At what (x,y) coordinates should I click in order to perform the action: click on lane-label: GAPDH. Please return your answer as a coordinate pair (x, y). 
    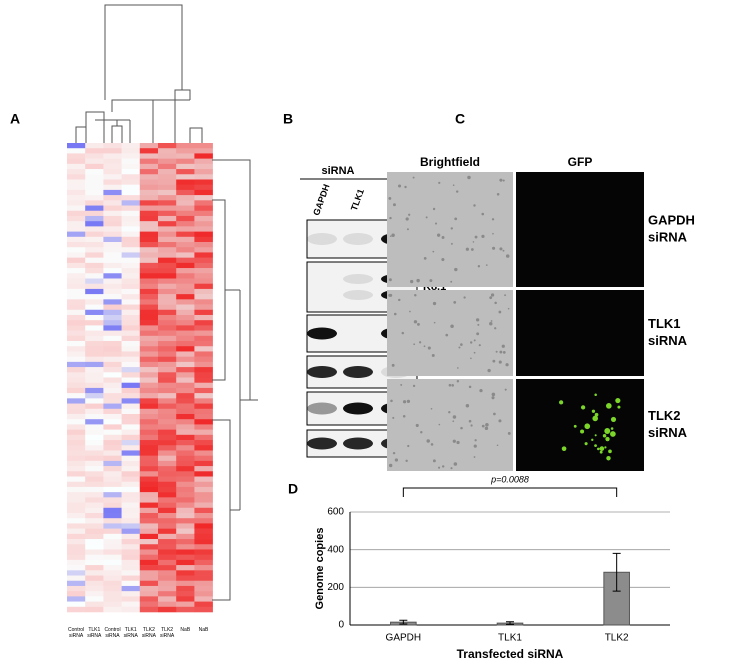
    Looking at the image, I should click on (321, 200).